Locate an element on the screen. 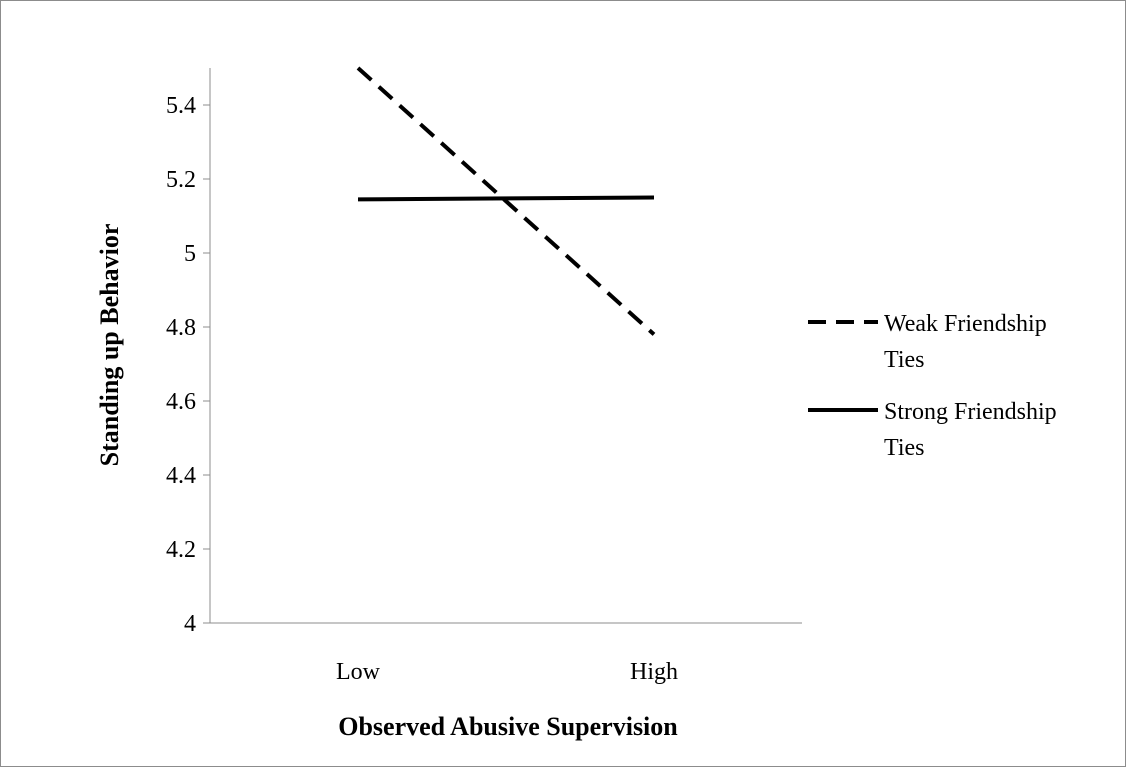 This screenshot has width=1126, height=767. series-layer is located at coordinates (506, 201).